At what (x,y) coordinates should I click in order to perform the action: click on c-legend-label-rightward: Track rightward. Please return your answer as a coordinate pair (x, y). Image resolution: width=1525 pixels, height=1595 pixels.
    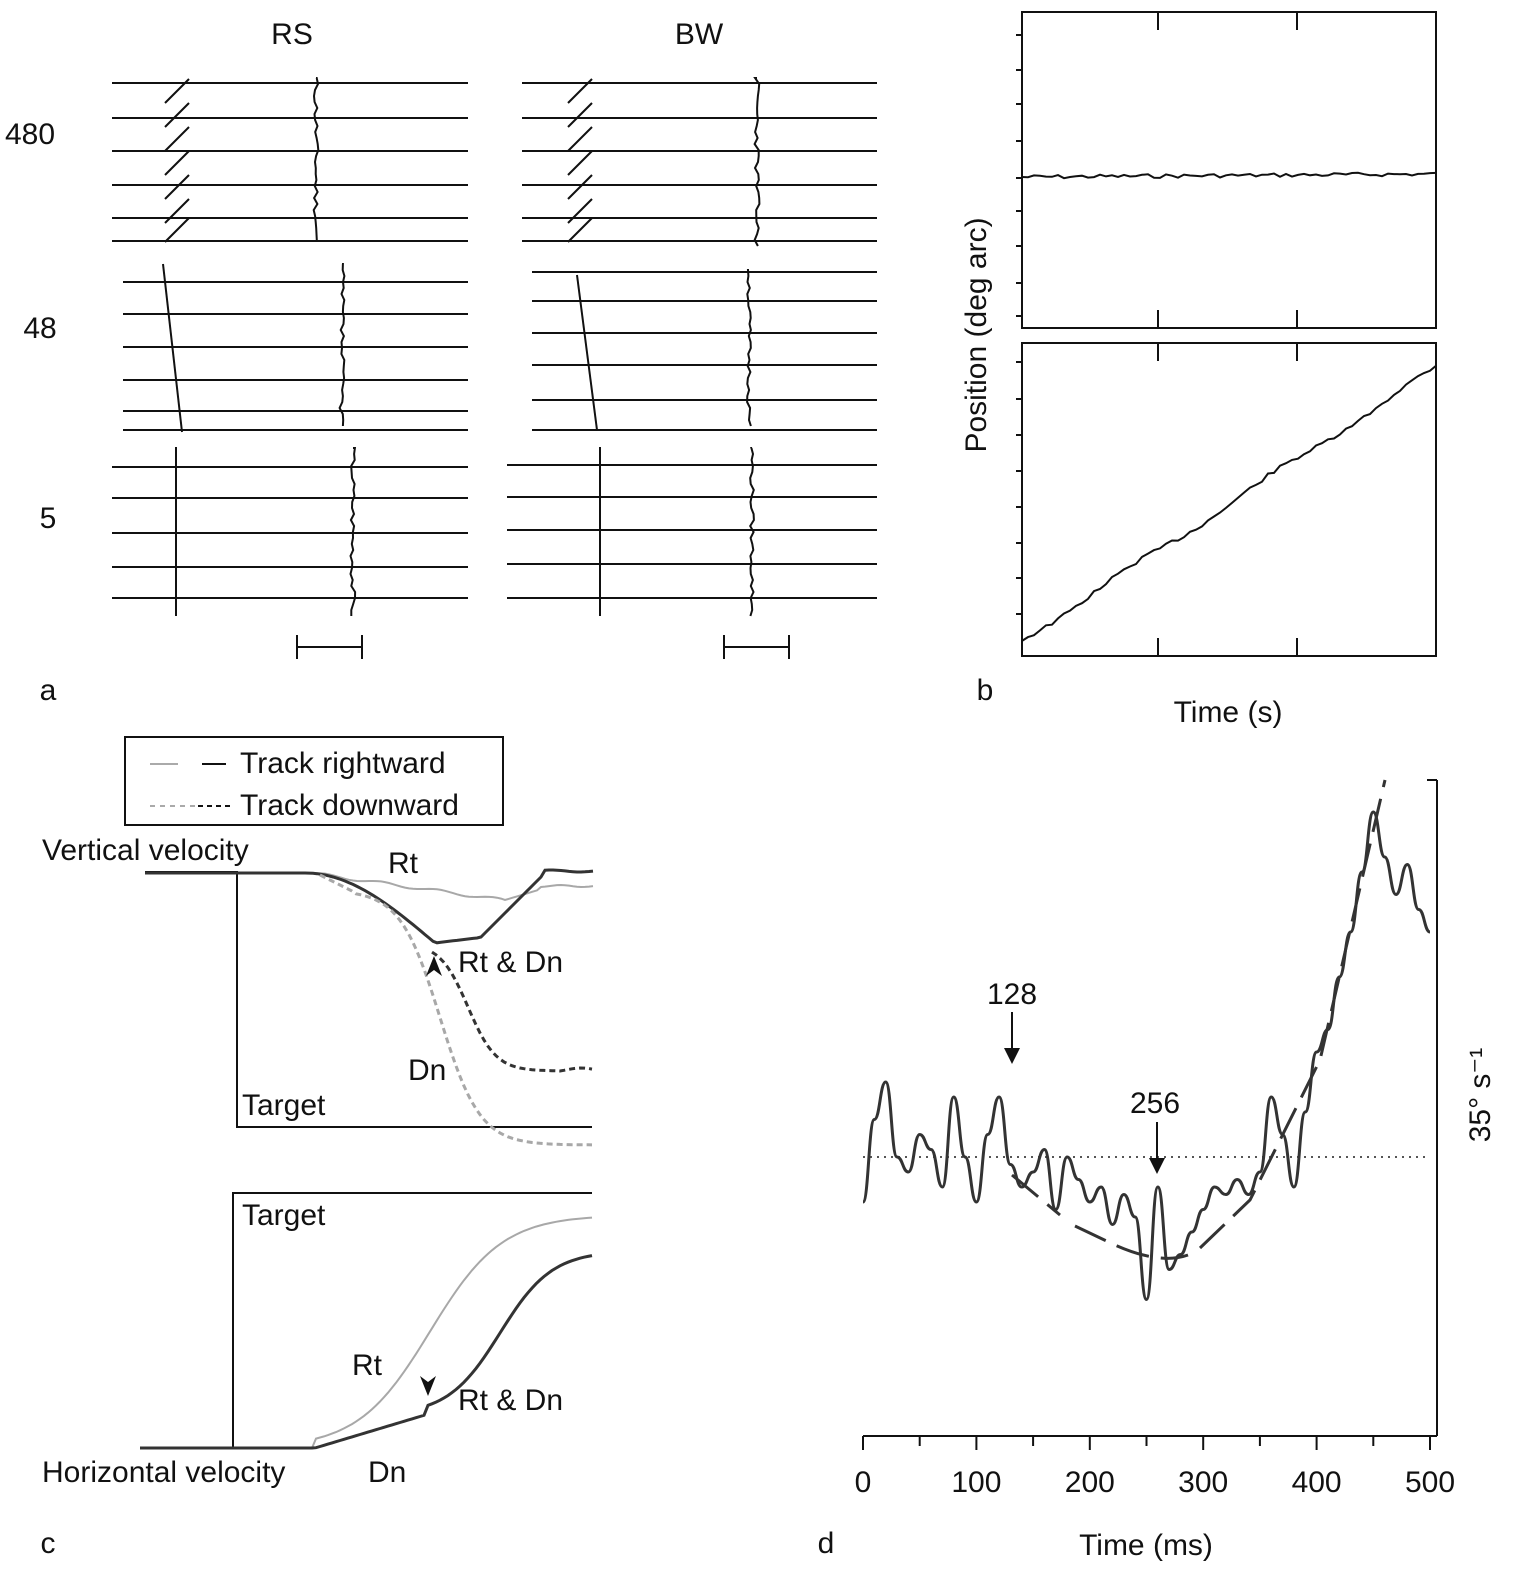
    Looking at the image, I should click on (343, 763).